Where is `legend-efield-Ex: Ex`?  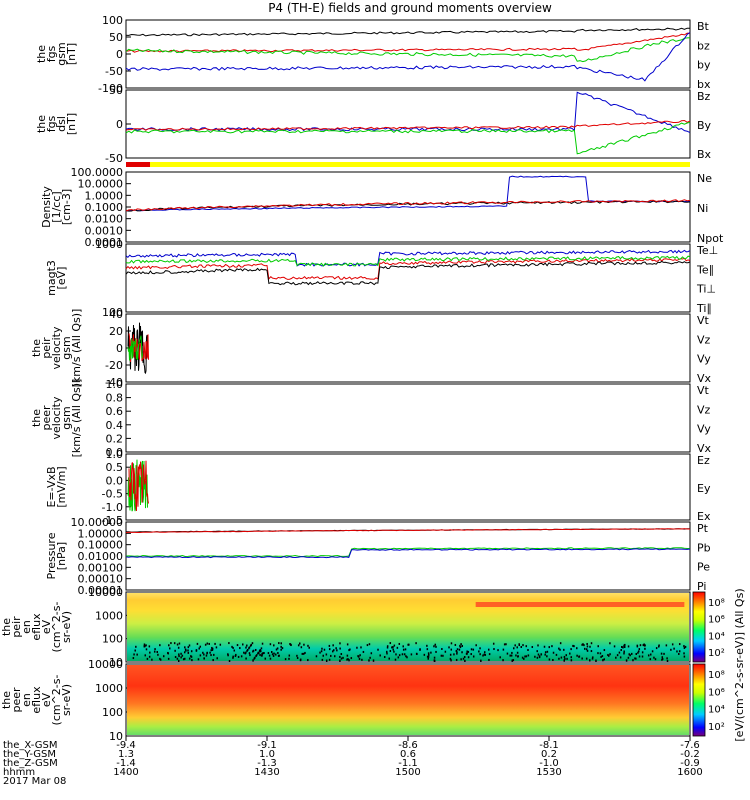
legend-efield-Ex: Ex is located at coordinates (704, 516).